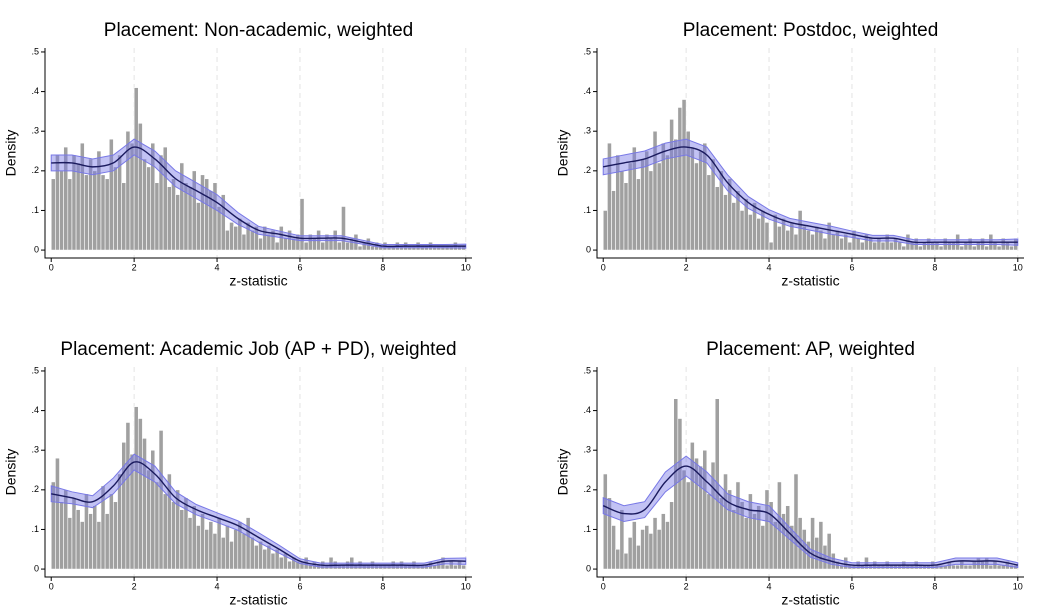  Describe the element at coordinates (686, 267) in the screenshot. I see `x-tick-label: 2` at that location.